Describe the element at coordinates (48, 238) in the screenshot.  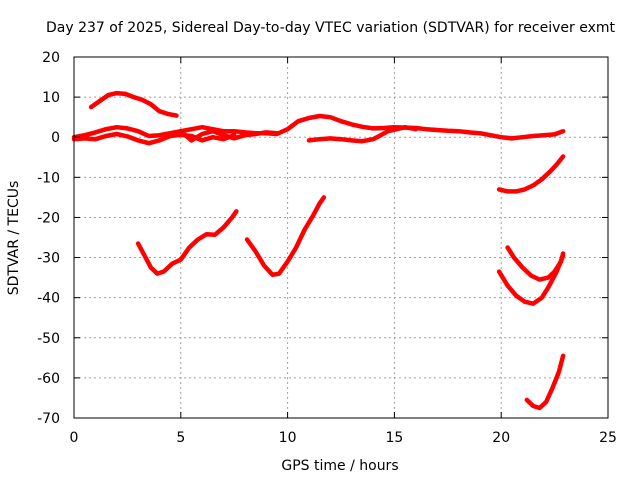
I see `y-tick-labels: 20 10 0 -10 -20 -30 -40 -50 -60 -70` at that location.